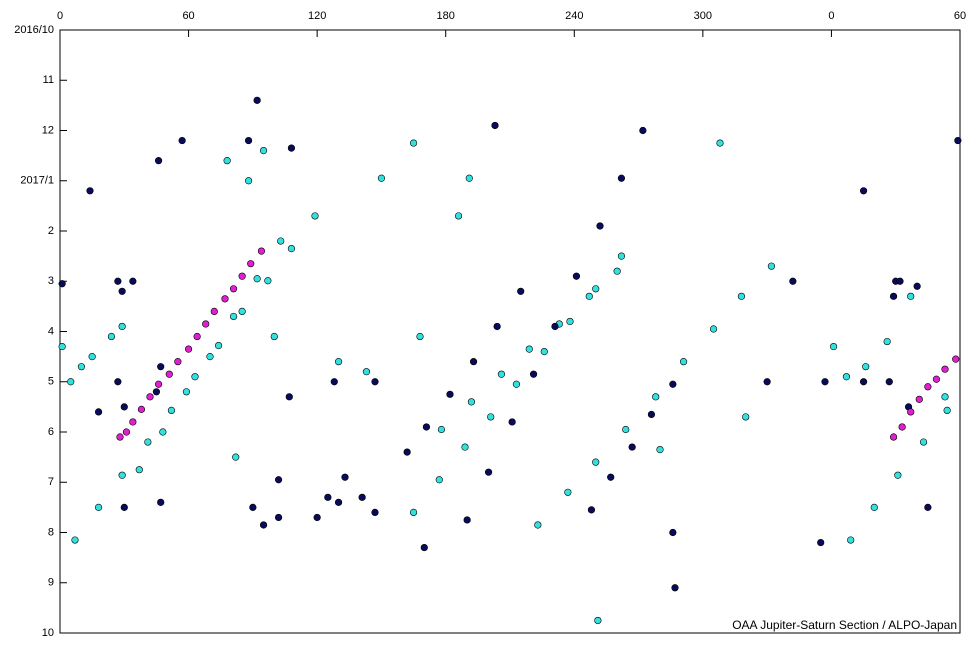 The width and height of the screenshot is (980, 650). I want to click on x-tick-label: 300, so click(703, 16).